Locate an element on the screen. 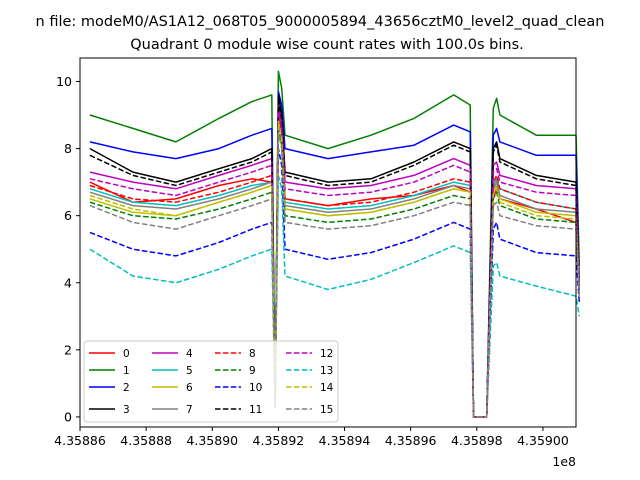 This screenshot has height=480, width=640. x-tick-label: 4.35888 is located at coordinates (146, 440).